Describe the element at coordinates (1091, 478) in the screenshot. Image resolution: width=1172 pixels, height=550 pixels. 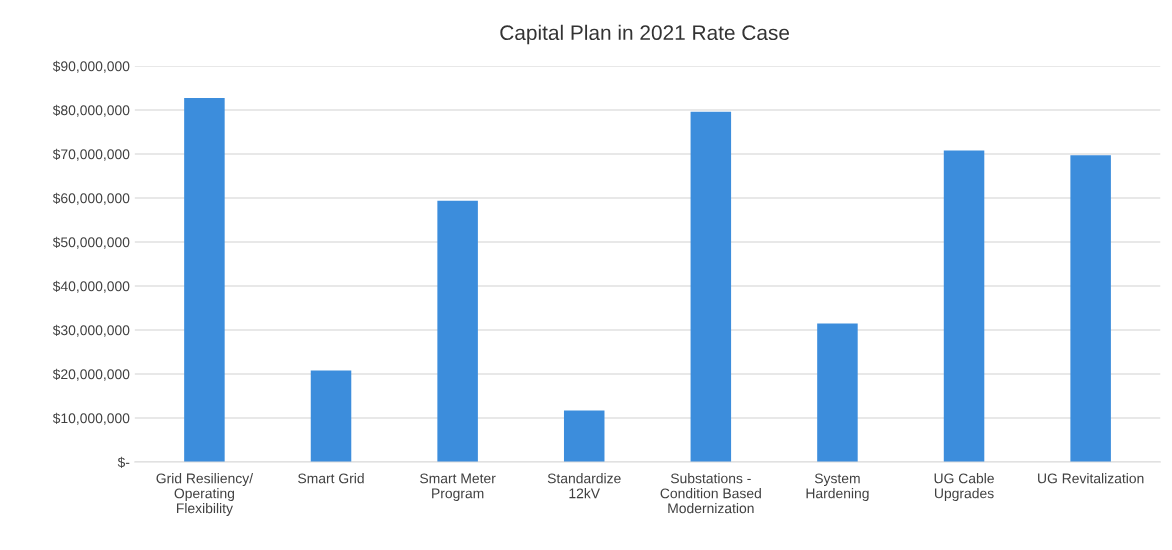
I see `x-tick-label: UG Revitalization` at that location.